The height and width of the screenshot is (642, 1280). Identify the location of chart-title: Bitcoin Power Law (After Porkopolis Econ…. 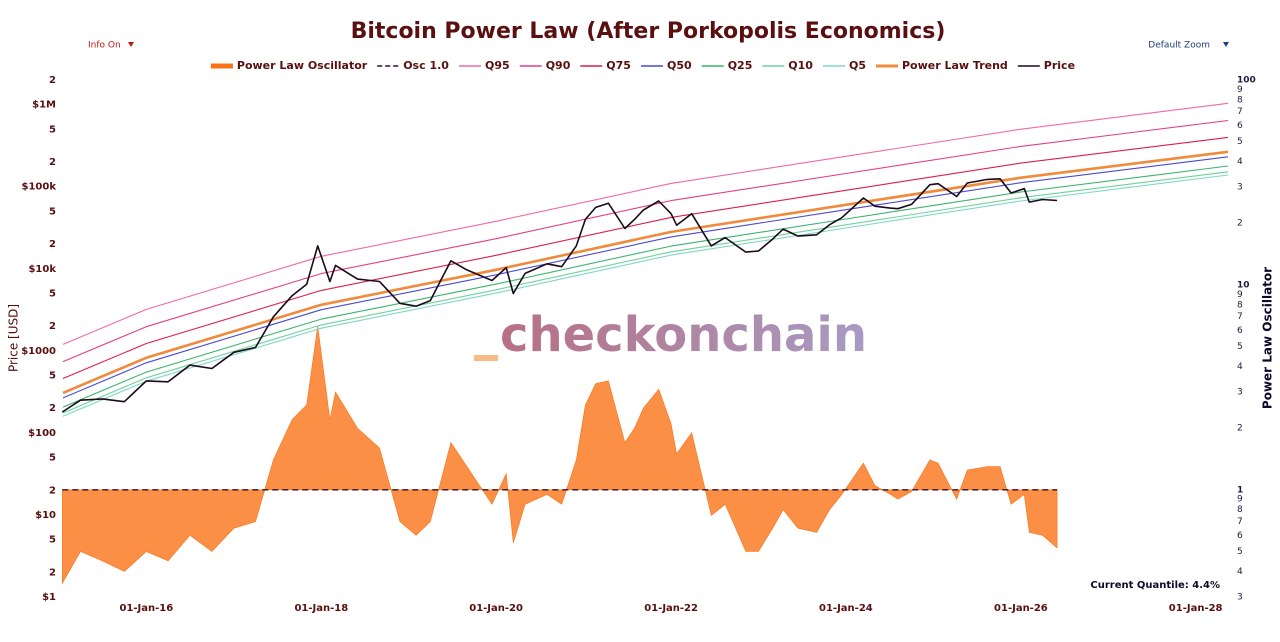
(648, 31).